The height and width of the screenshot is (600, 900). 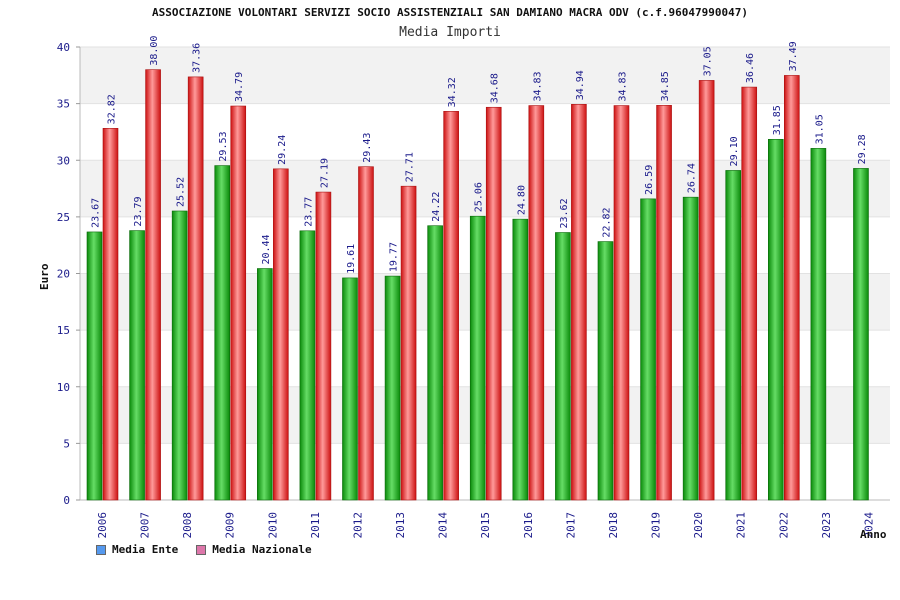 What do you see at coordinates (262, 549) in the screenshot?
I see `legend-label-nazionale: Media Nazionale` at bounding box center [262, 549].